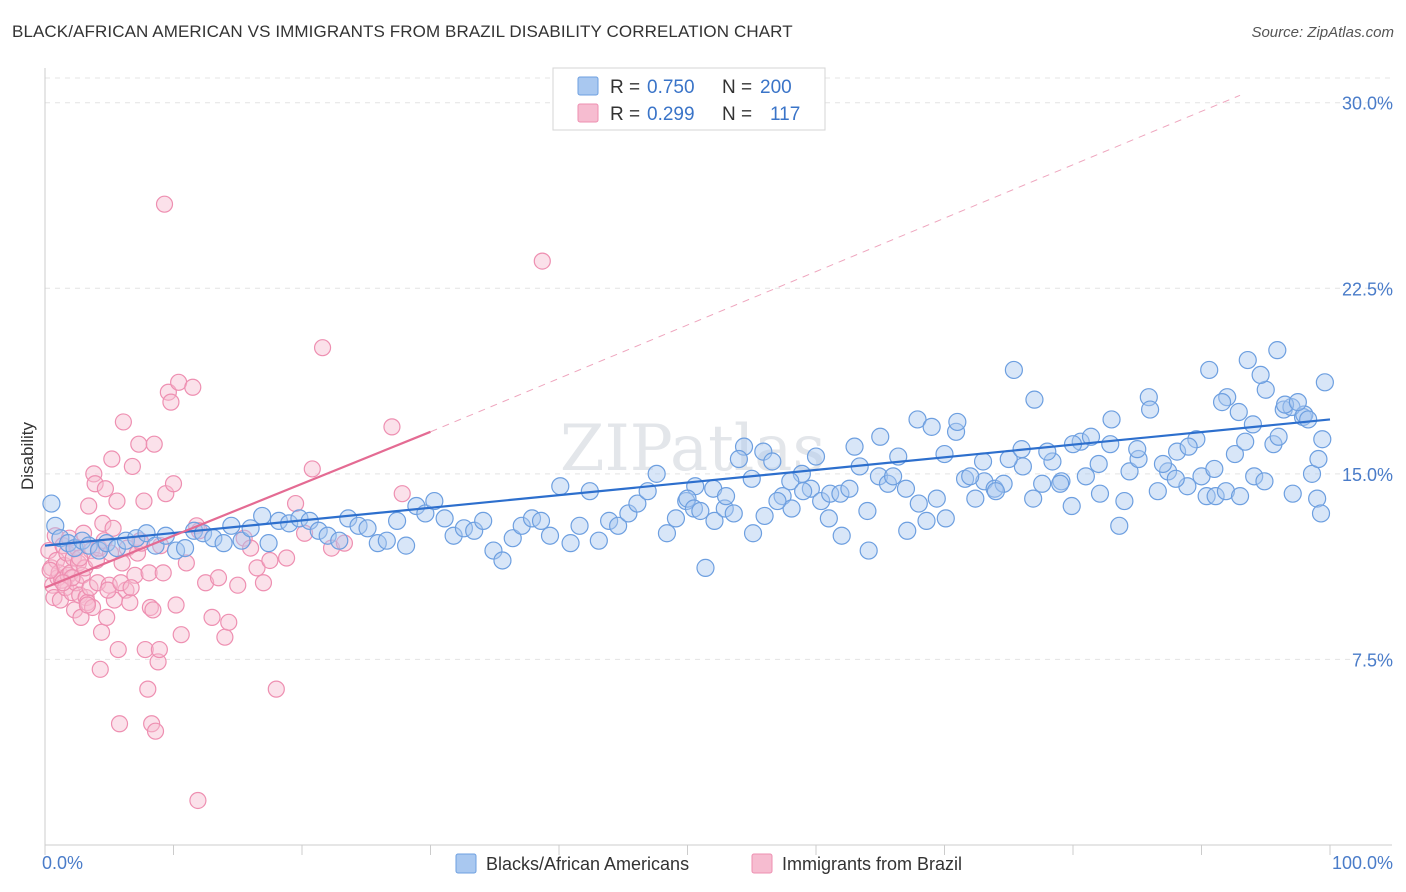  Describe the element at coordinates (737, 114) in the screenshot. I see `legend-n-label-brazil: N =` at that location.